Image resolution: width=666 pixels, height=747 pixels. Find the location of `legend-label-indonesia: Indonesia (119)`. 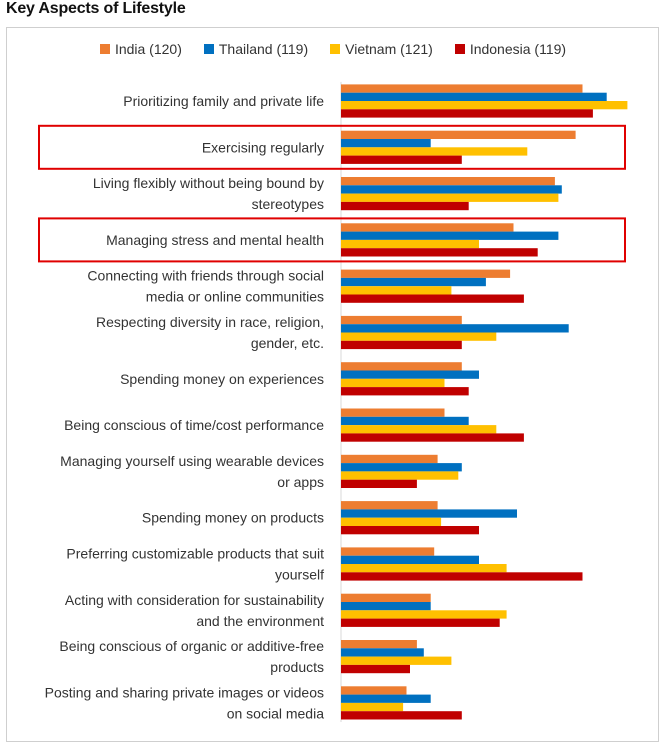

legend-label-indonesia: Indonesia (119) is located at coordinates (518, 49).